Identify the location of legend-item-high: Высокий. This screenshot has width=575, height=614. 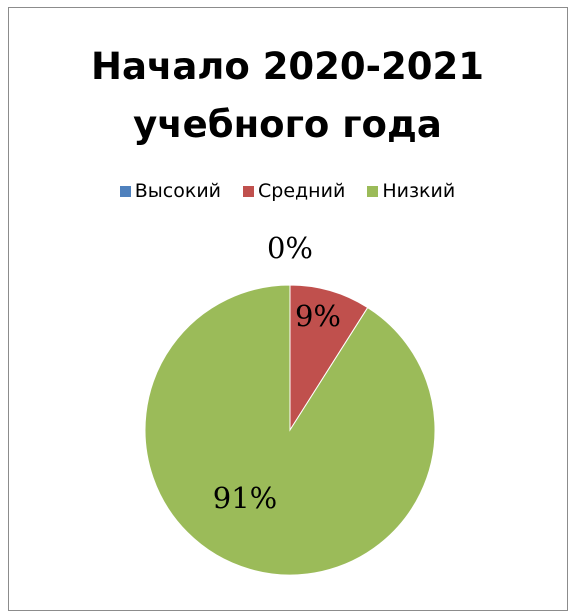
(170, 191).